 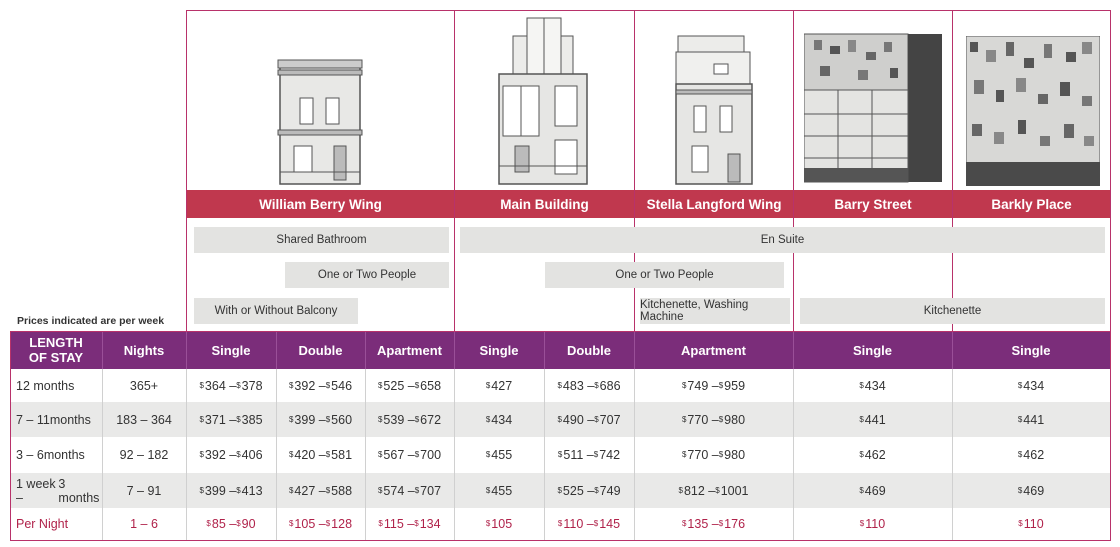 I want to click on building-header-barry-street: Barry Street, so click(x=873, y=204).